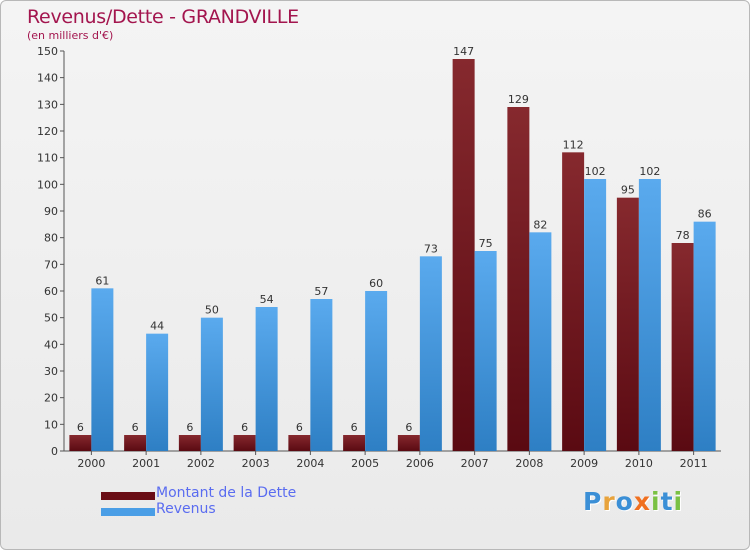 Image resolution: width=750 pixels, height=550 pixels. I want to click on x-tick-label: 2009, so click(584, 463).